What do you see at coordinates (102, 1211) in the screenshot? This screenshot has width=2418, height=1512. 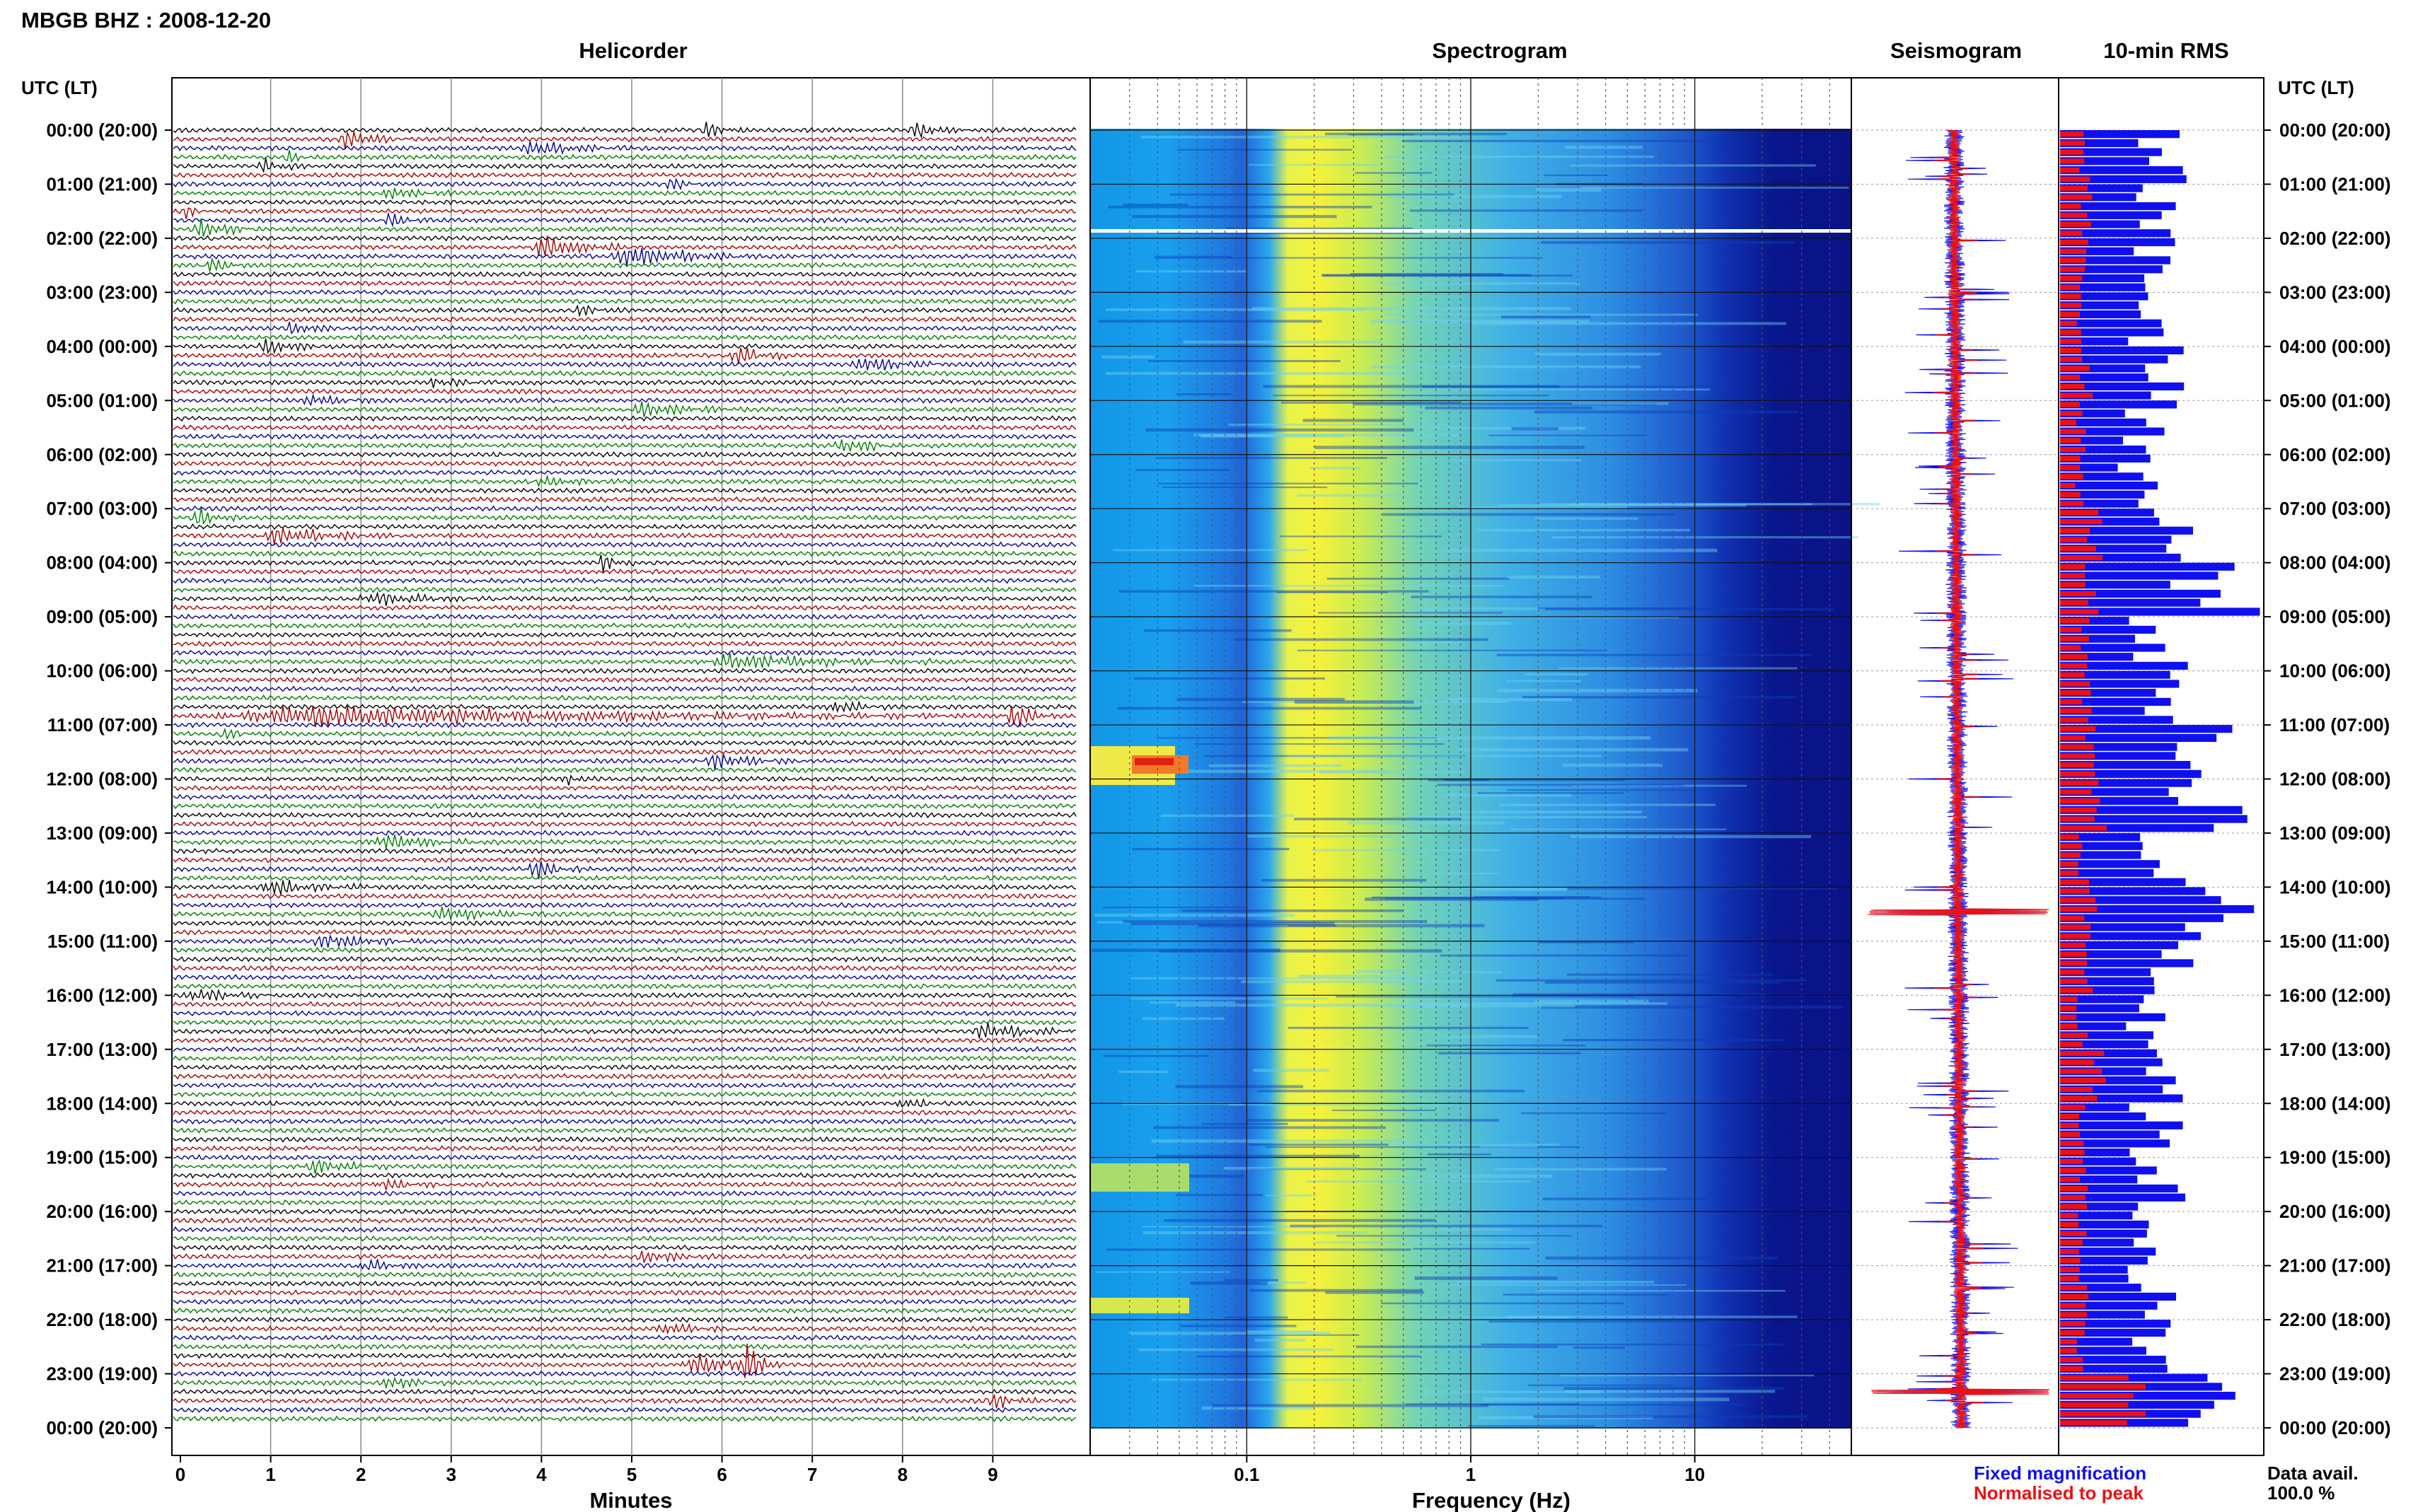 I see `time-label-left: 20:00 (16:00)` at bounding box center [102, 1211].